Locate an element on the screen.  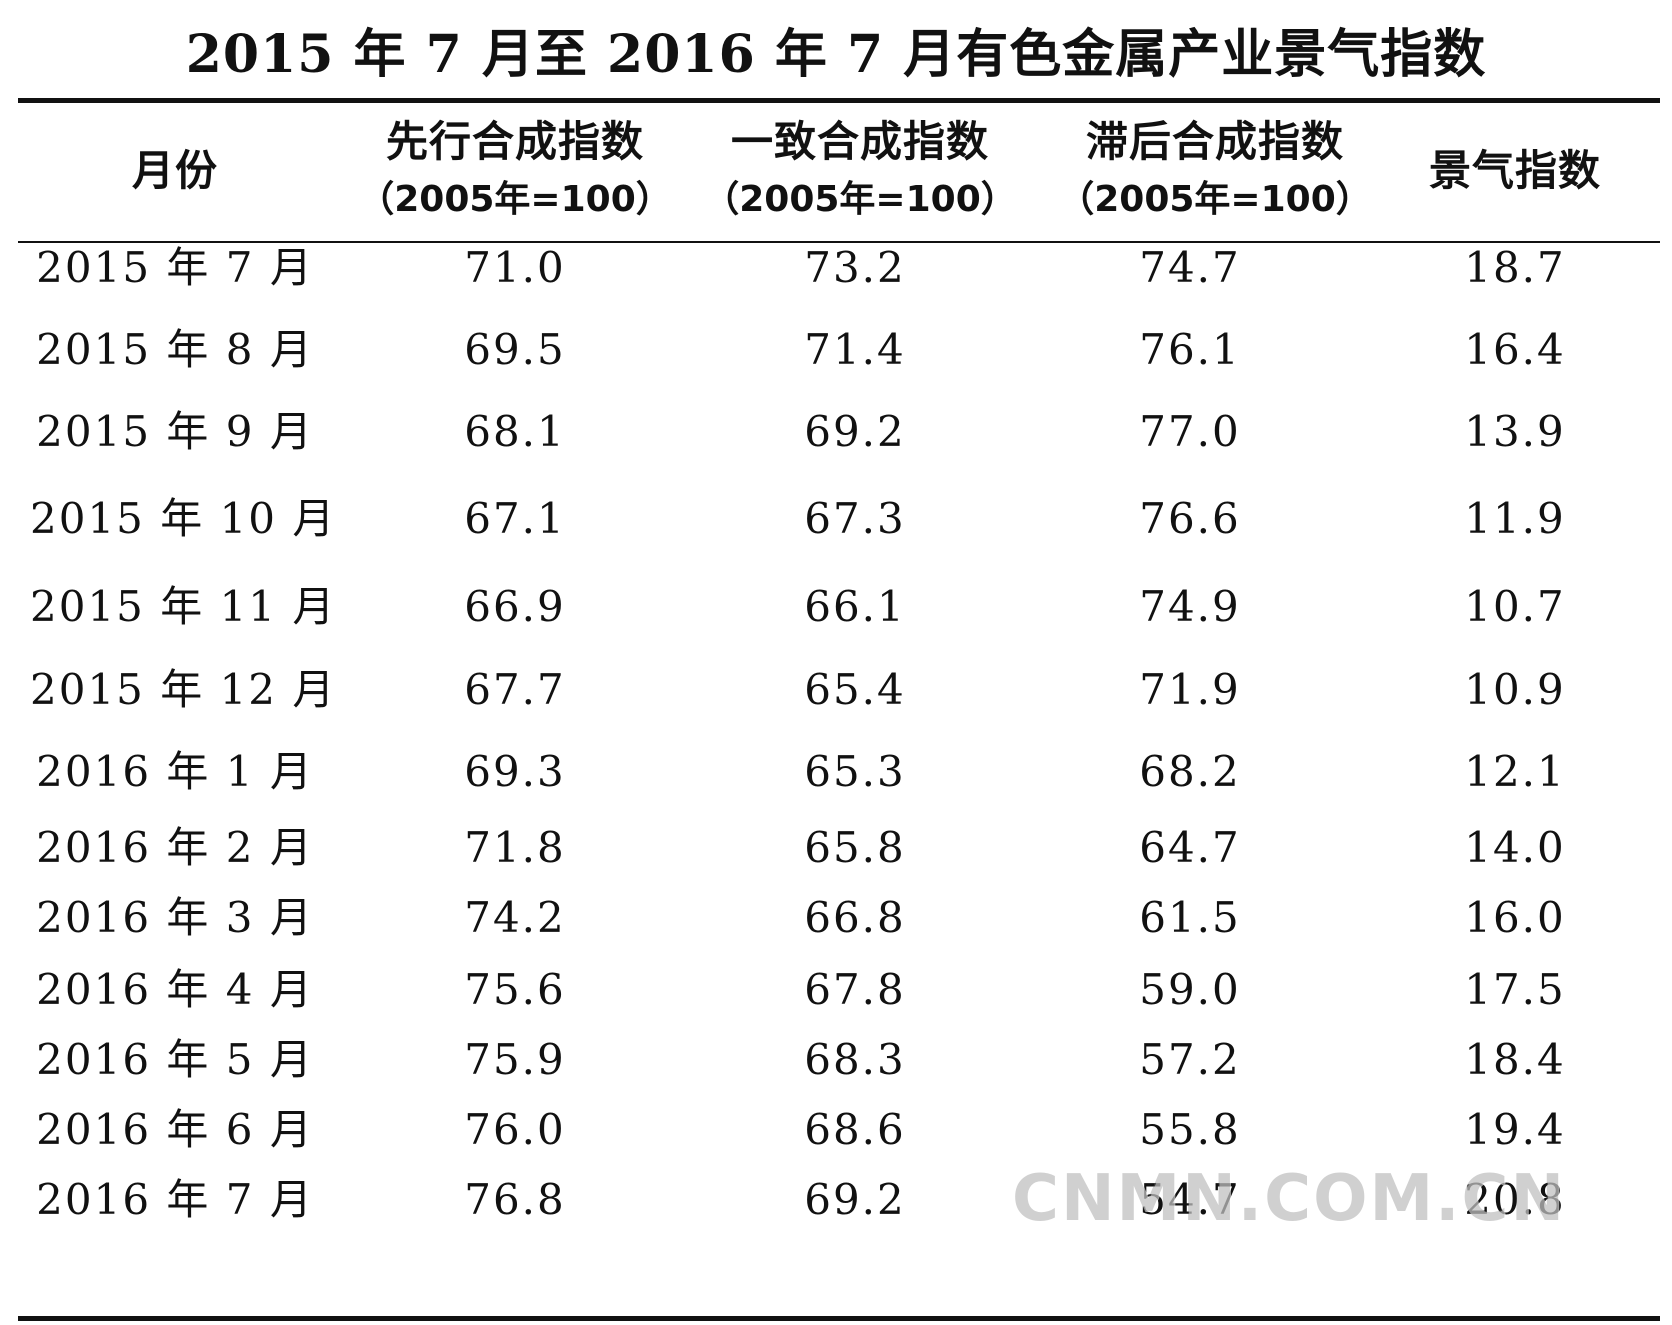
coincident-index-cell: 68.3 is located at coordinates (855, 1059).